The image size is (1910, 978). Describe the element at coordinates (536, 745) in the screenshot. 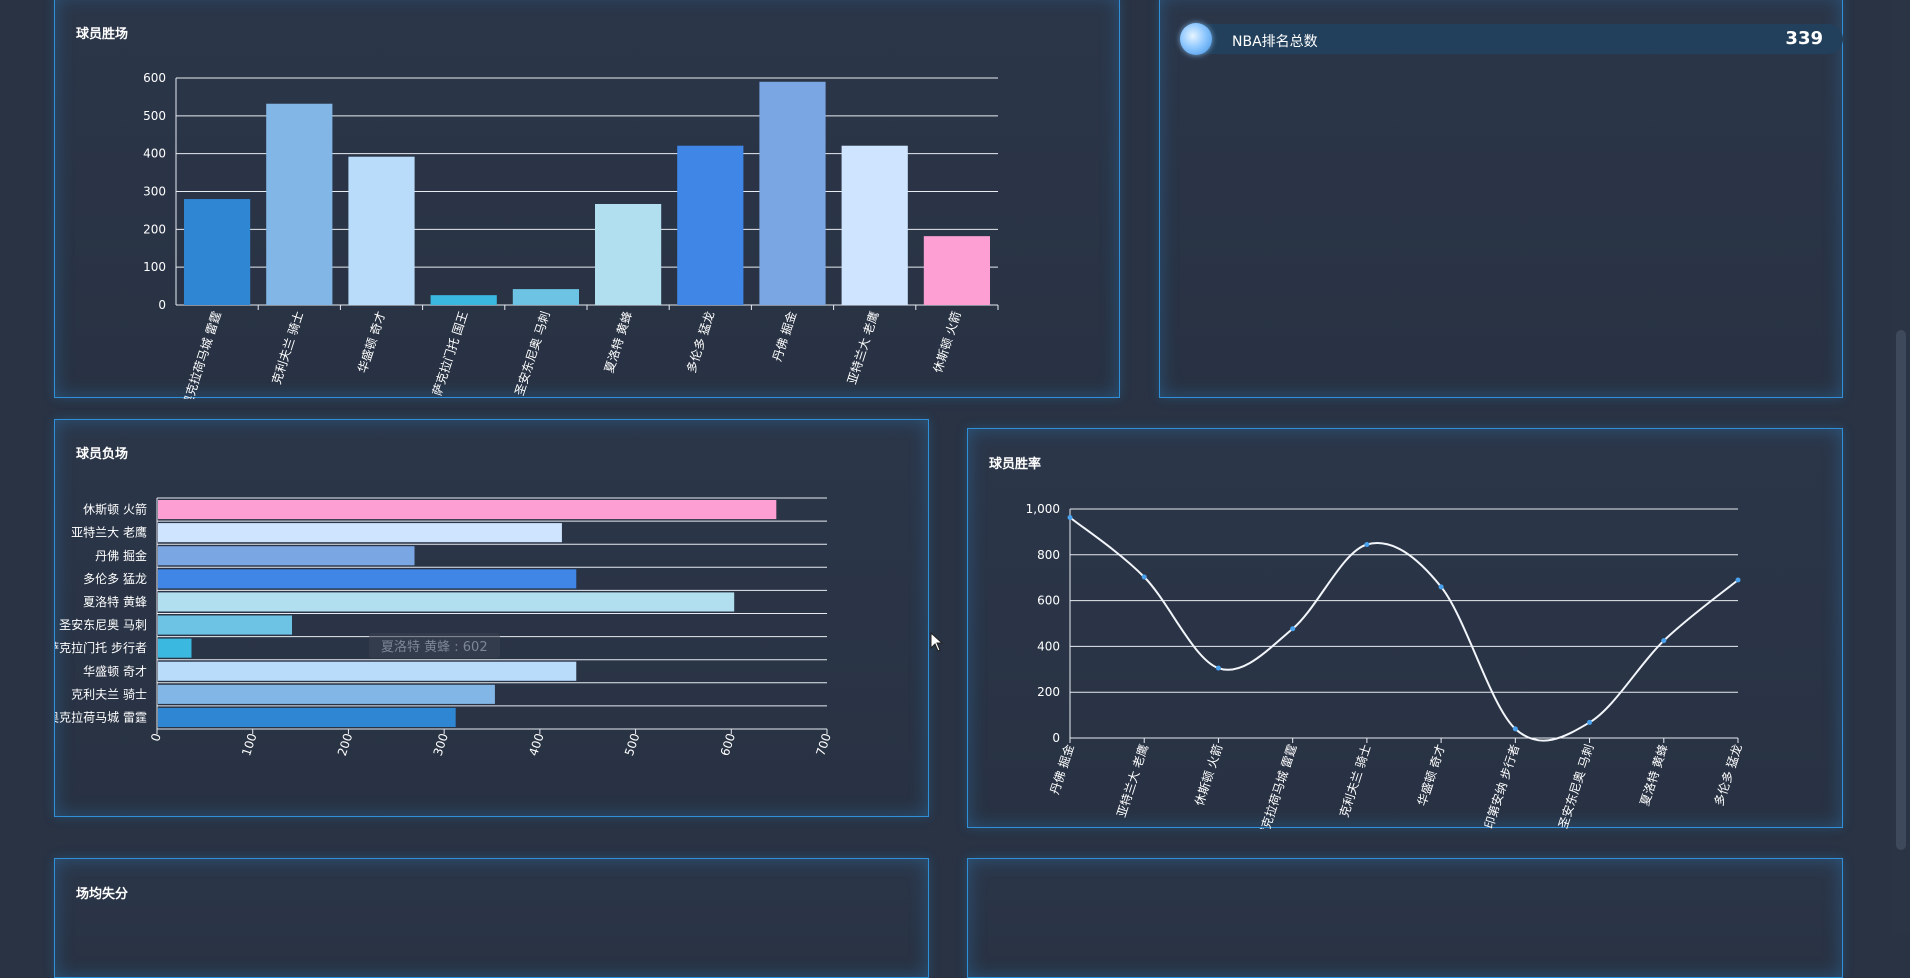

I see `x-tick-label: 400` at that location.